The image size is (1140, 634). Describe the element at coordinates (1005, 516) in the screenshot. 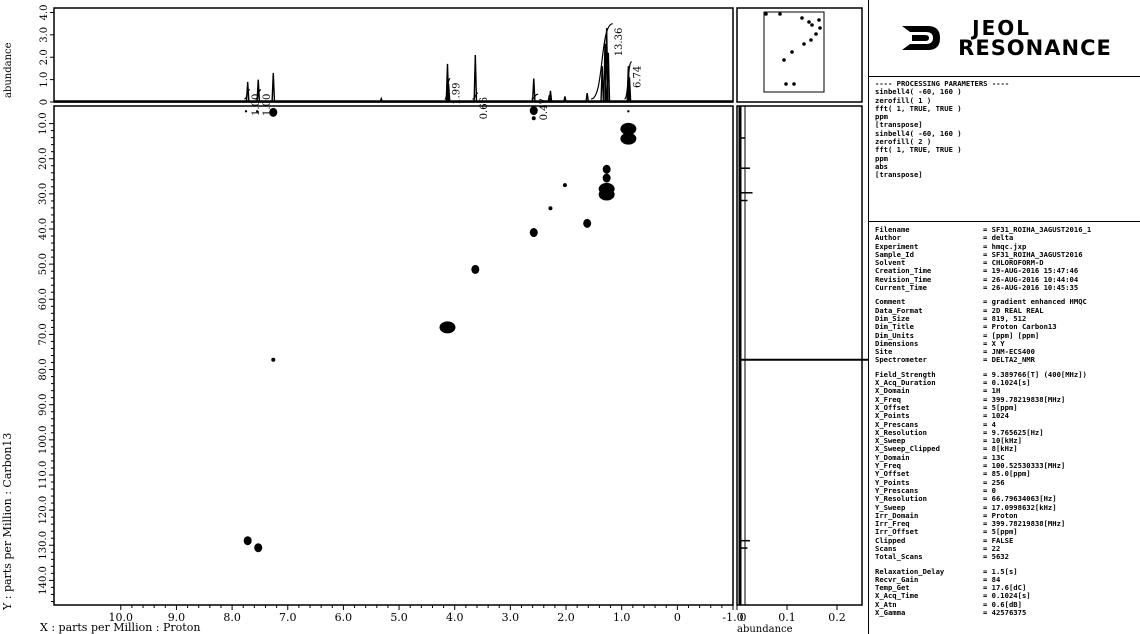

I see `metadata-row: Irr_Domain = Proton` at that location.